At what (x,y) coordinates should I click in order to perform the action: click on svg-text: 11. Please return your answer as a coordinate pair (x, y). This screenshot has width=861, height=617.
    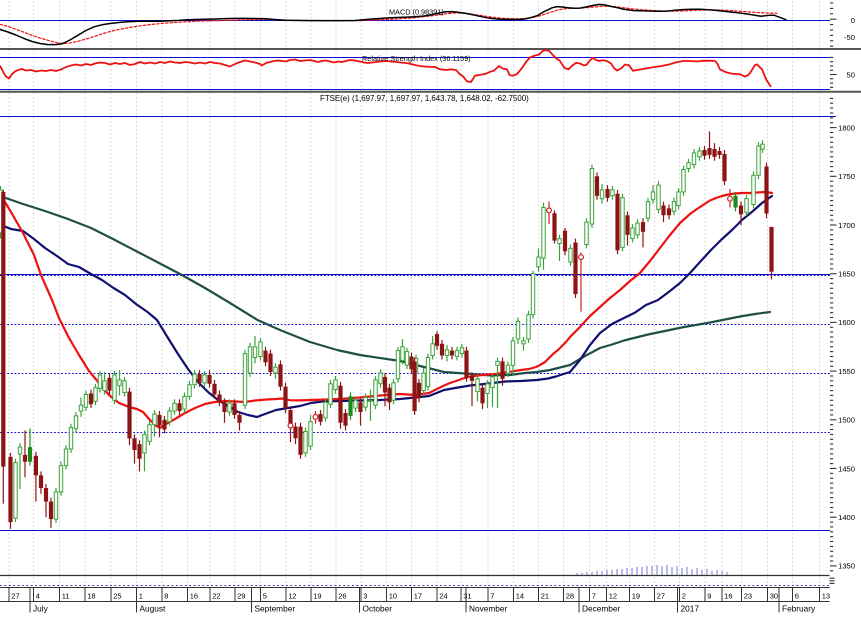
    Looking at the image, I should click on (66, 596).